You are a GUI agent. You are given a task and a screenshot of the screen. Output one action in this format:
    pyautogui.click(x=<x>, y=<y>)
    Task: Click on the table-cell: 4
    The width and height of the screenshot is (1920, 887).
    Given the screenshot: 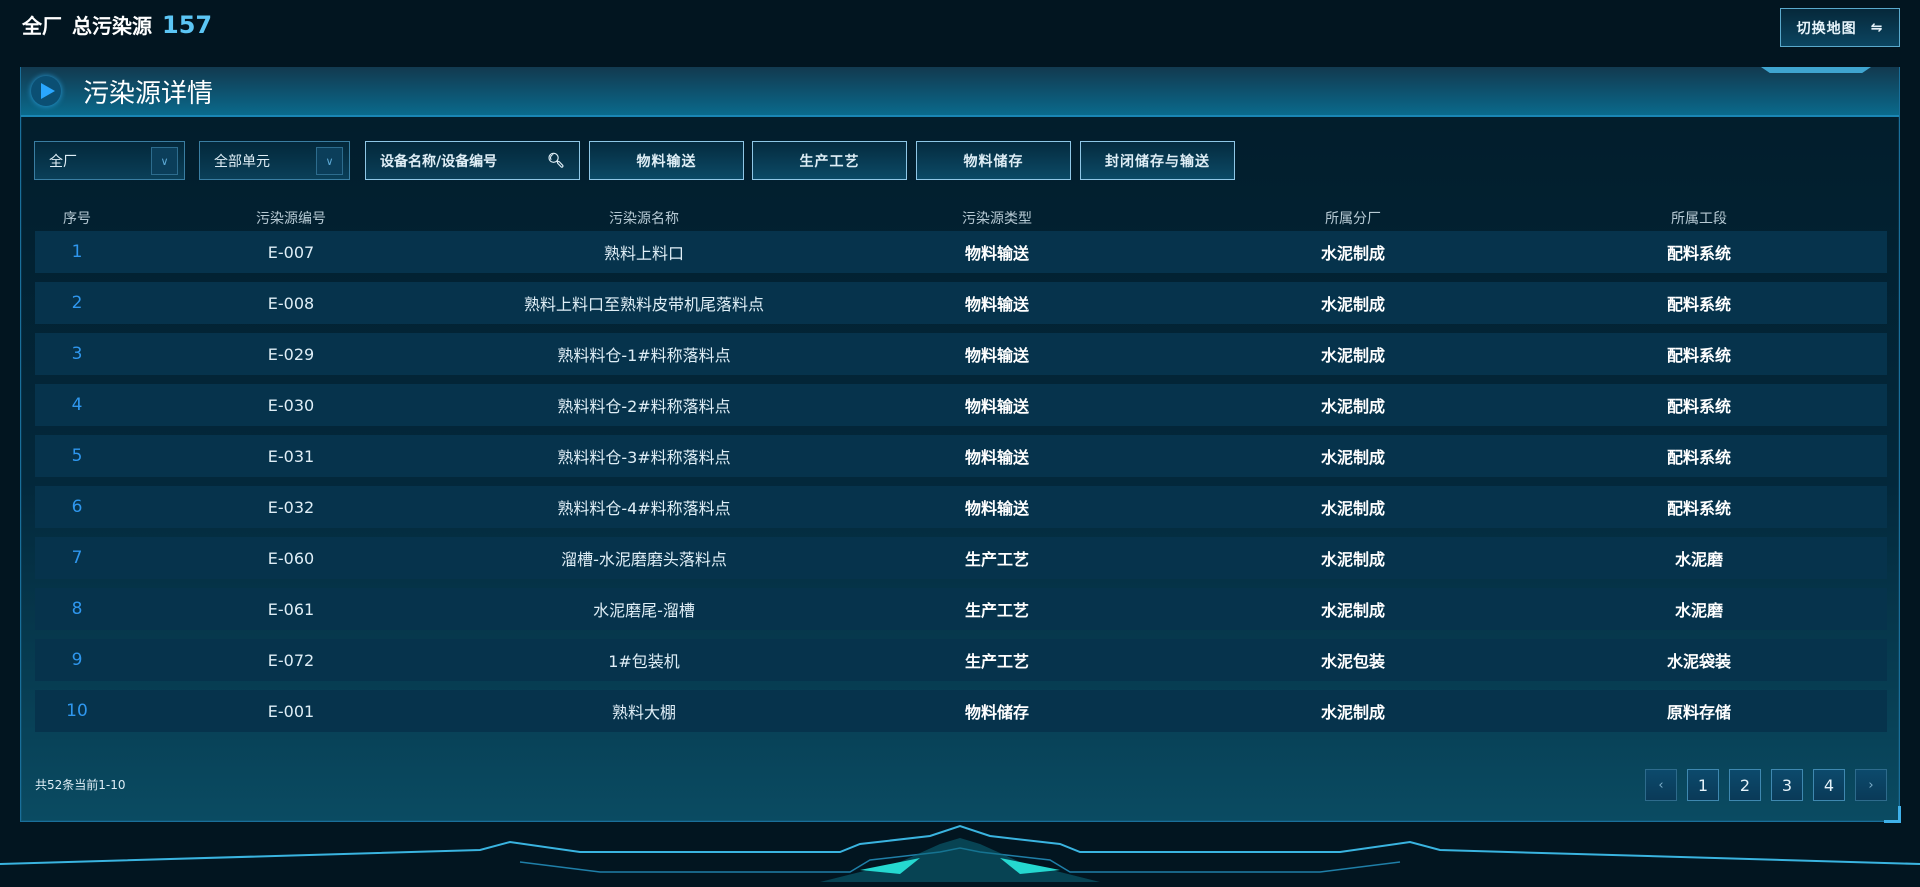 What is the action you would take?
    pyautogui.click(x=77, y=405)
    